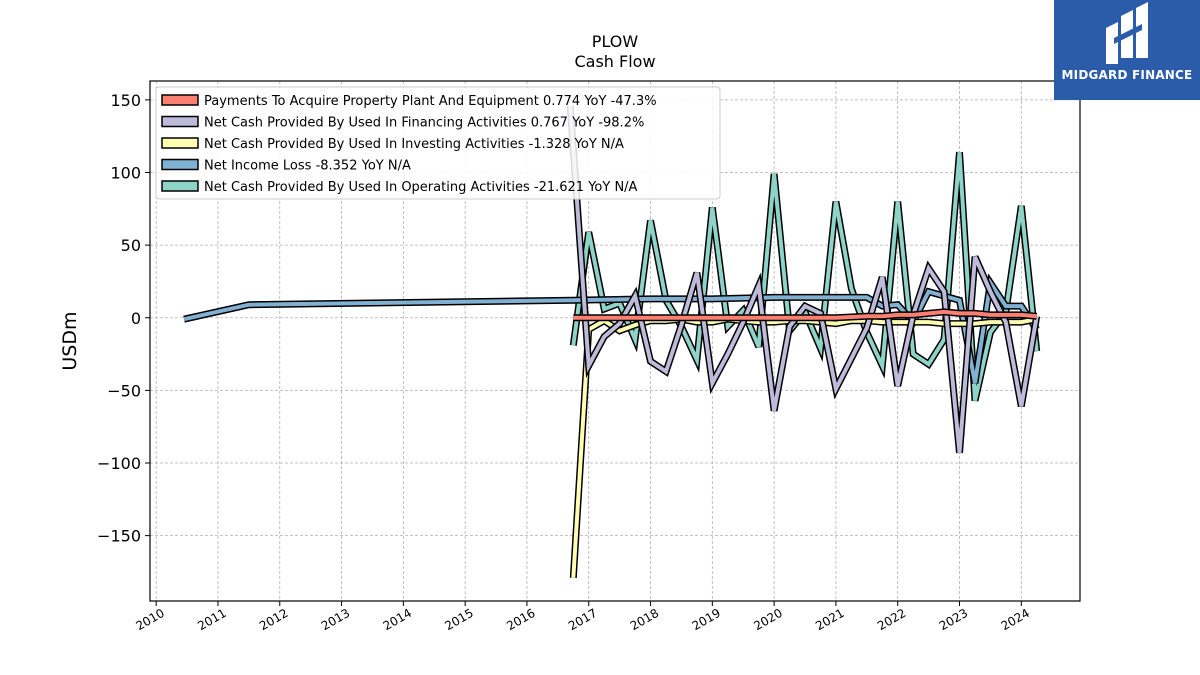 Image resolution: width=1200 pixels, height=675 pixels. Describe the element at coordinates (397, 619) in the screenshot. I see `x-tick-label: 2014` at that location.